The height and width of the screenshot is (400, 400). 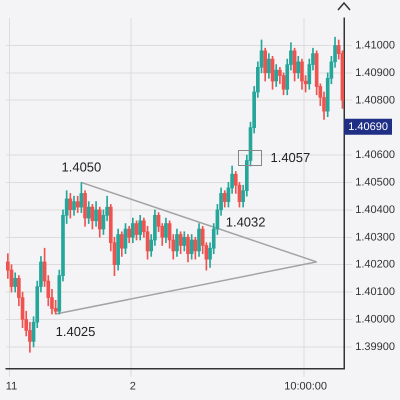 I want to click on y-tick-label: 1.40200, so click(x=375, y=264).